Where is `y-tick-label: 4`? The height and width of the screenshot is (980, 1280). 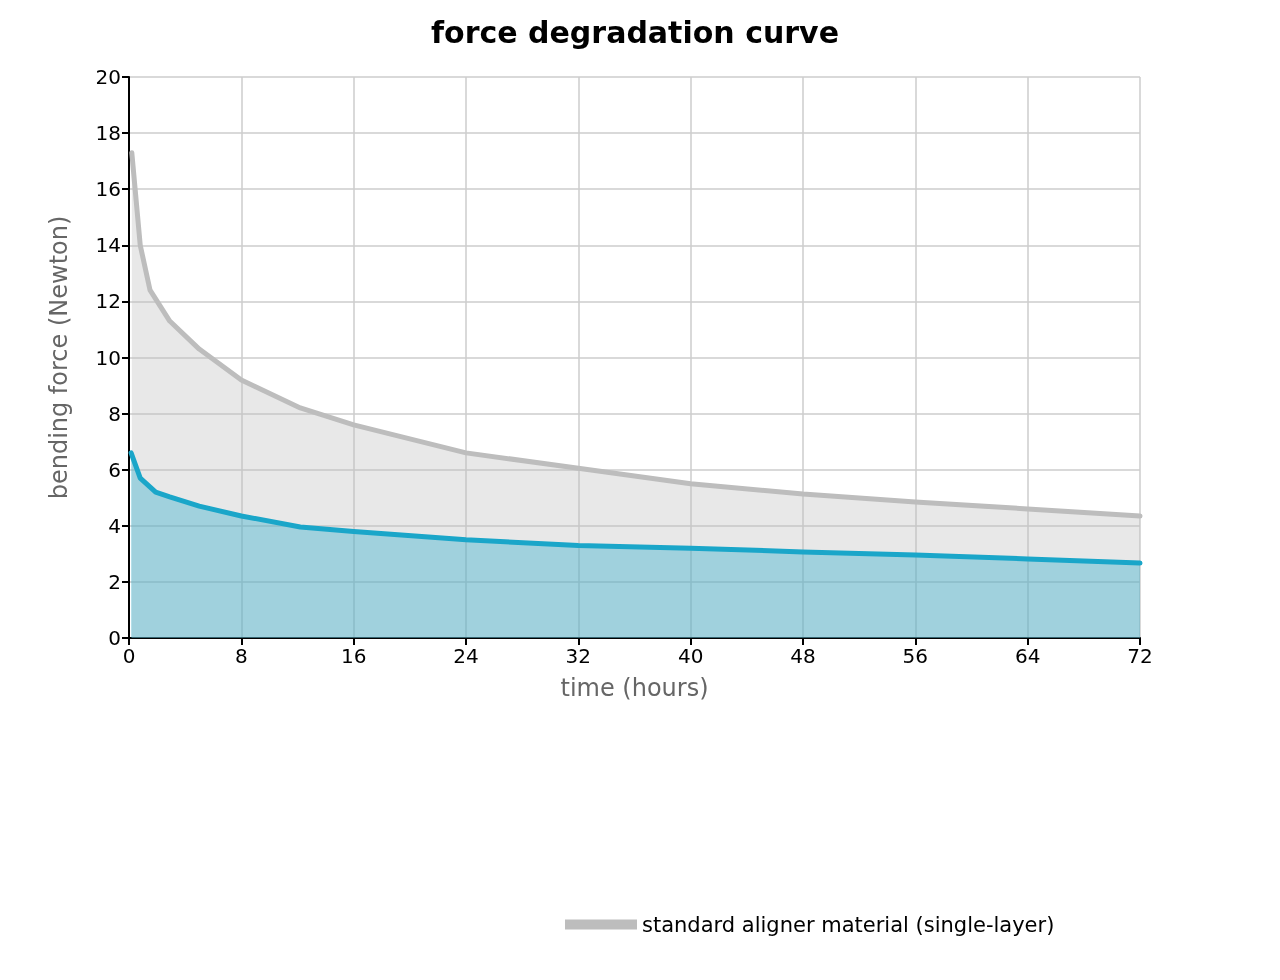
y-tick-label: 4 is located at coordinates (114, 525).